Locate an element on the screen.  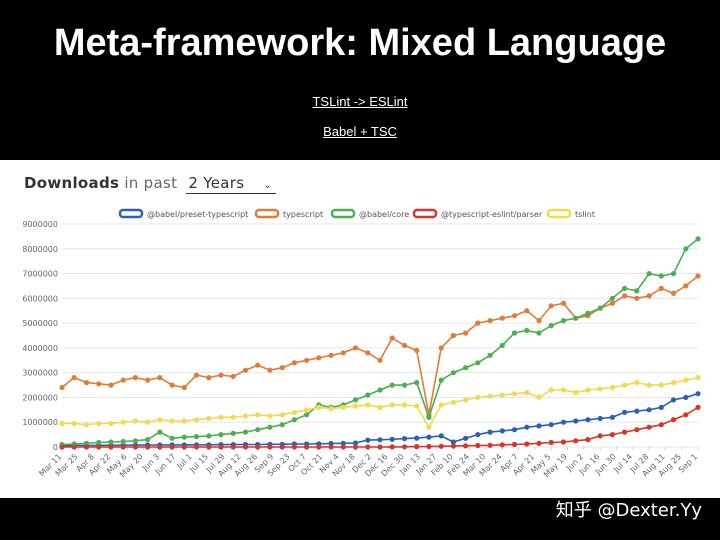
watermark: 知乎 @Dexter.Yy is located at coordinates (628, 510).